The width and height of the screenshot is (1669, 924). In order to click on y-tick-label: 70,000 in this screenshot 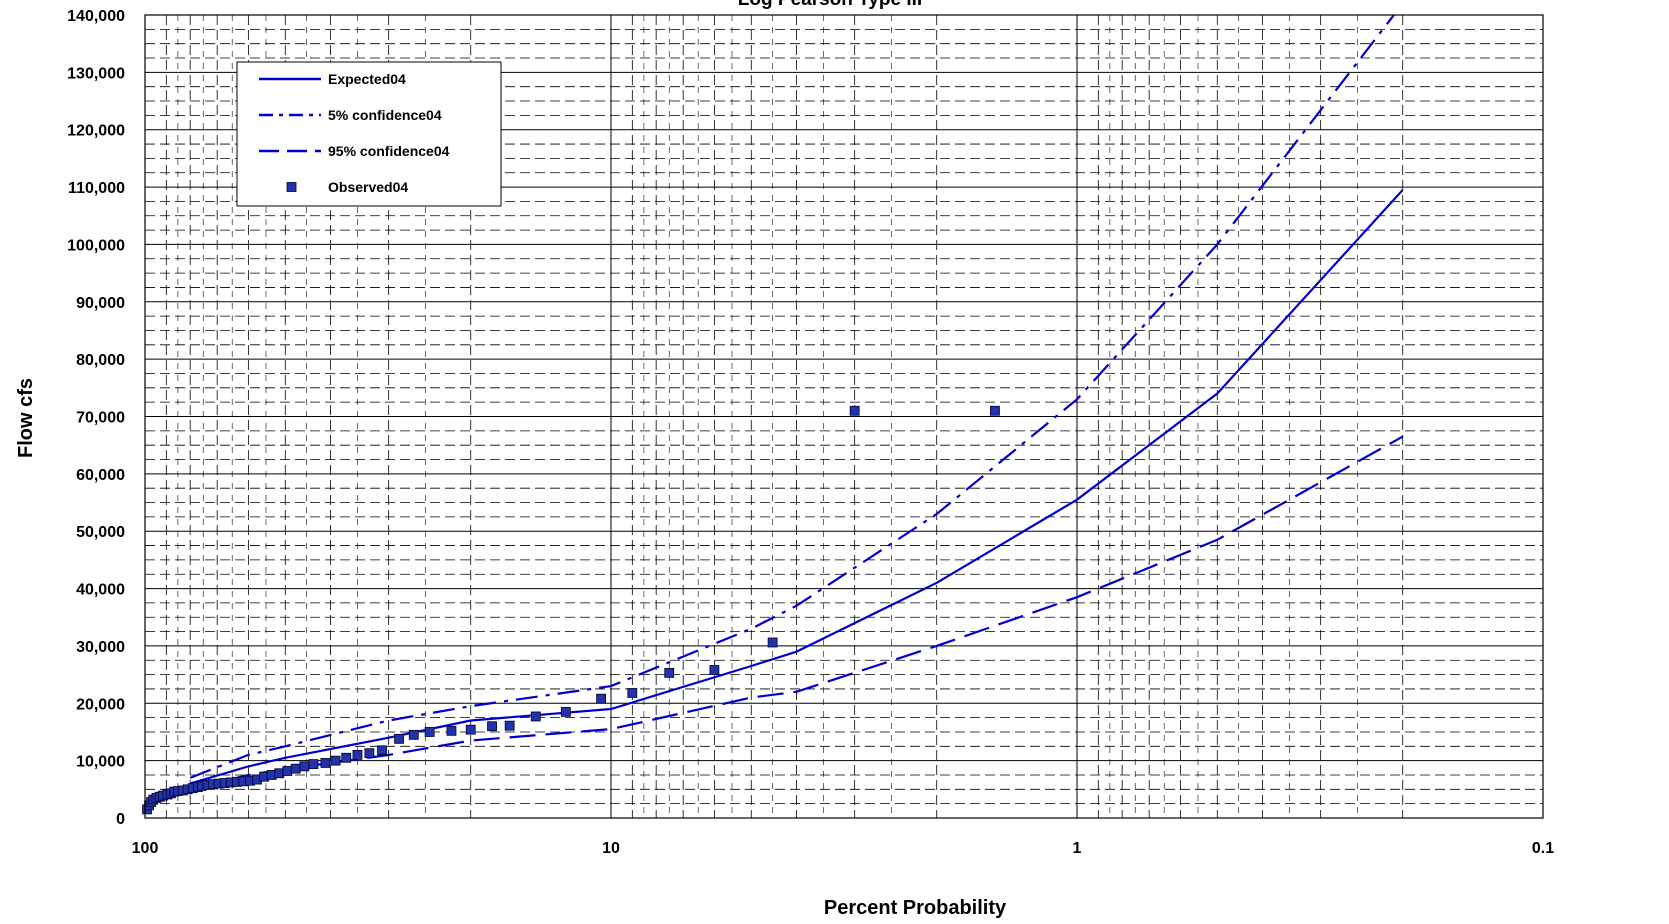, I will do `click(100, 418)`.